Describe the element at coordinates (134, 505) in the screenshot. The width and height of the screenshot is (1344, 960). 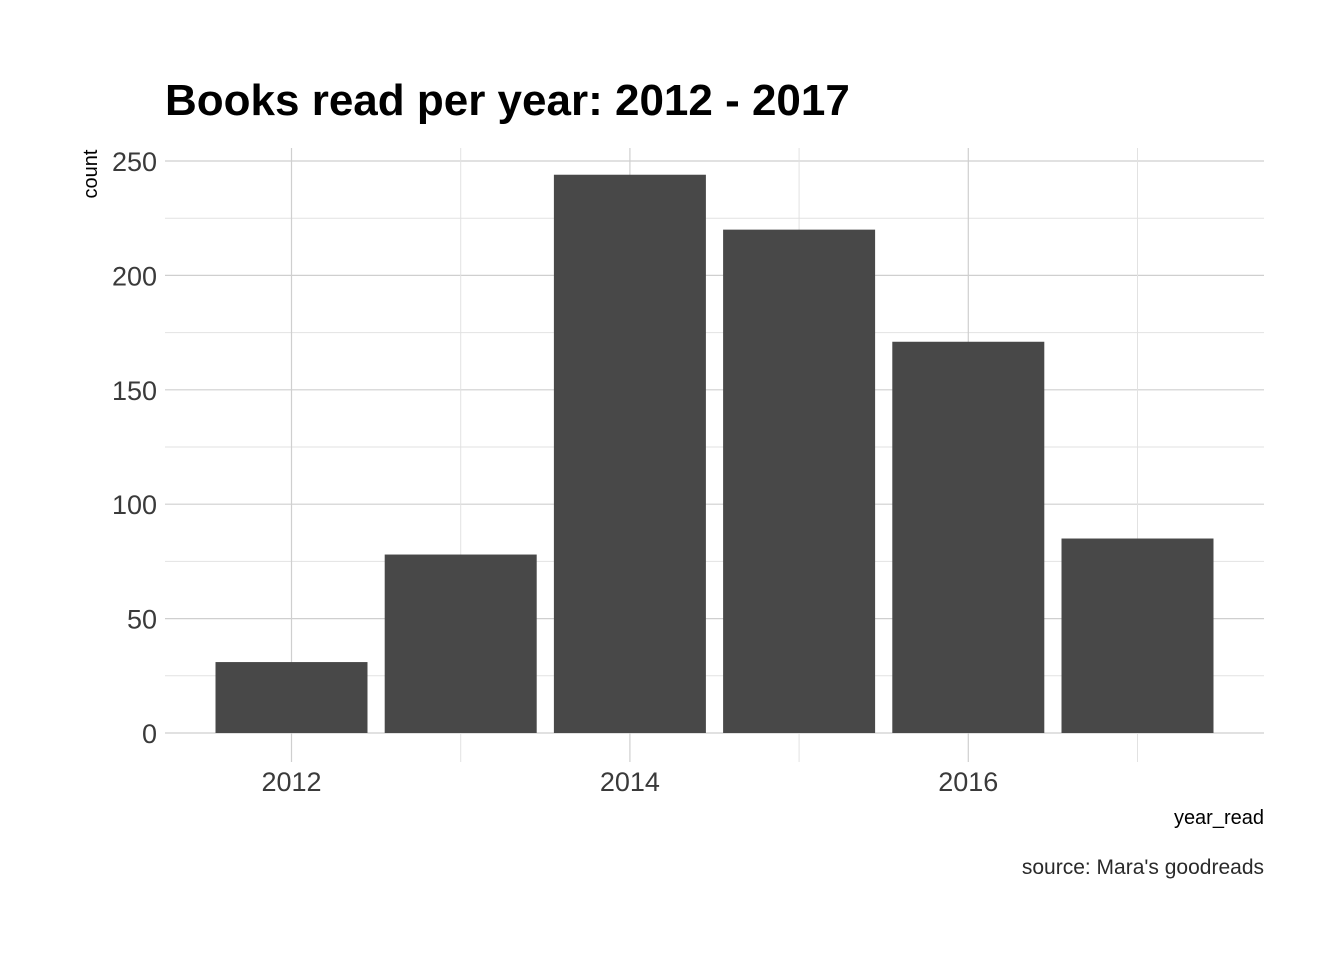
I see `y-tick-label: 100` at that location.